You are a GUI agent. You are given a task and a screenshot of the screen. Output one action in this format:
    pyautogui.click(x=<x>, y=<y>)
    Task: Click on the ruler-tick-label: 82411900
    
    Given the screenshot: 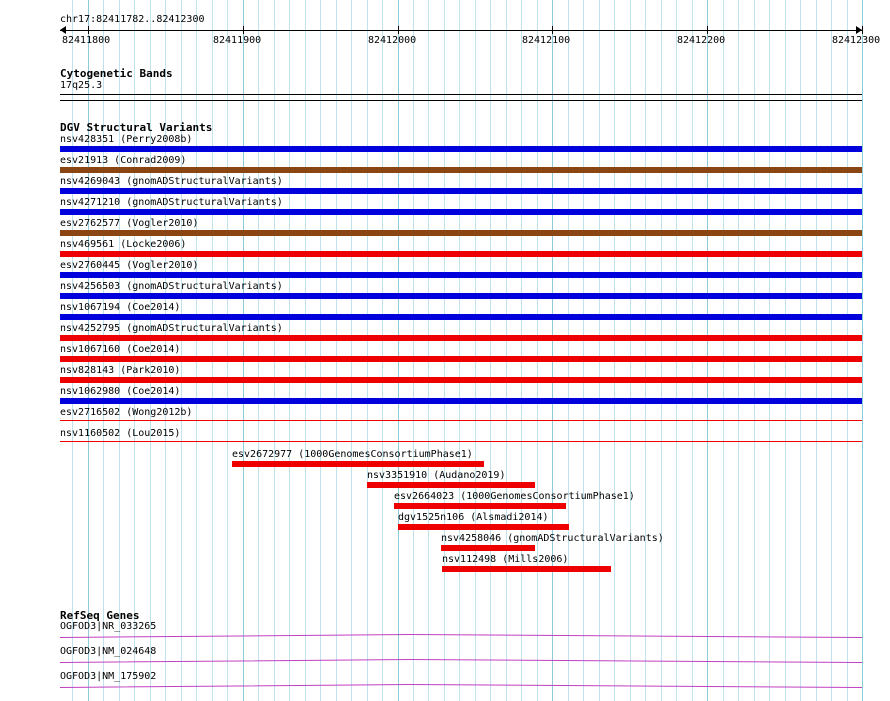 What is the action you would take?
    pyautogui.click(x=237, y=40)
    